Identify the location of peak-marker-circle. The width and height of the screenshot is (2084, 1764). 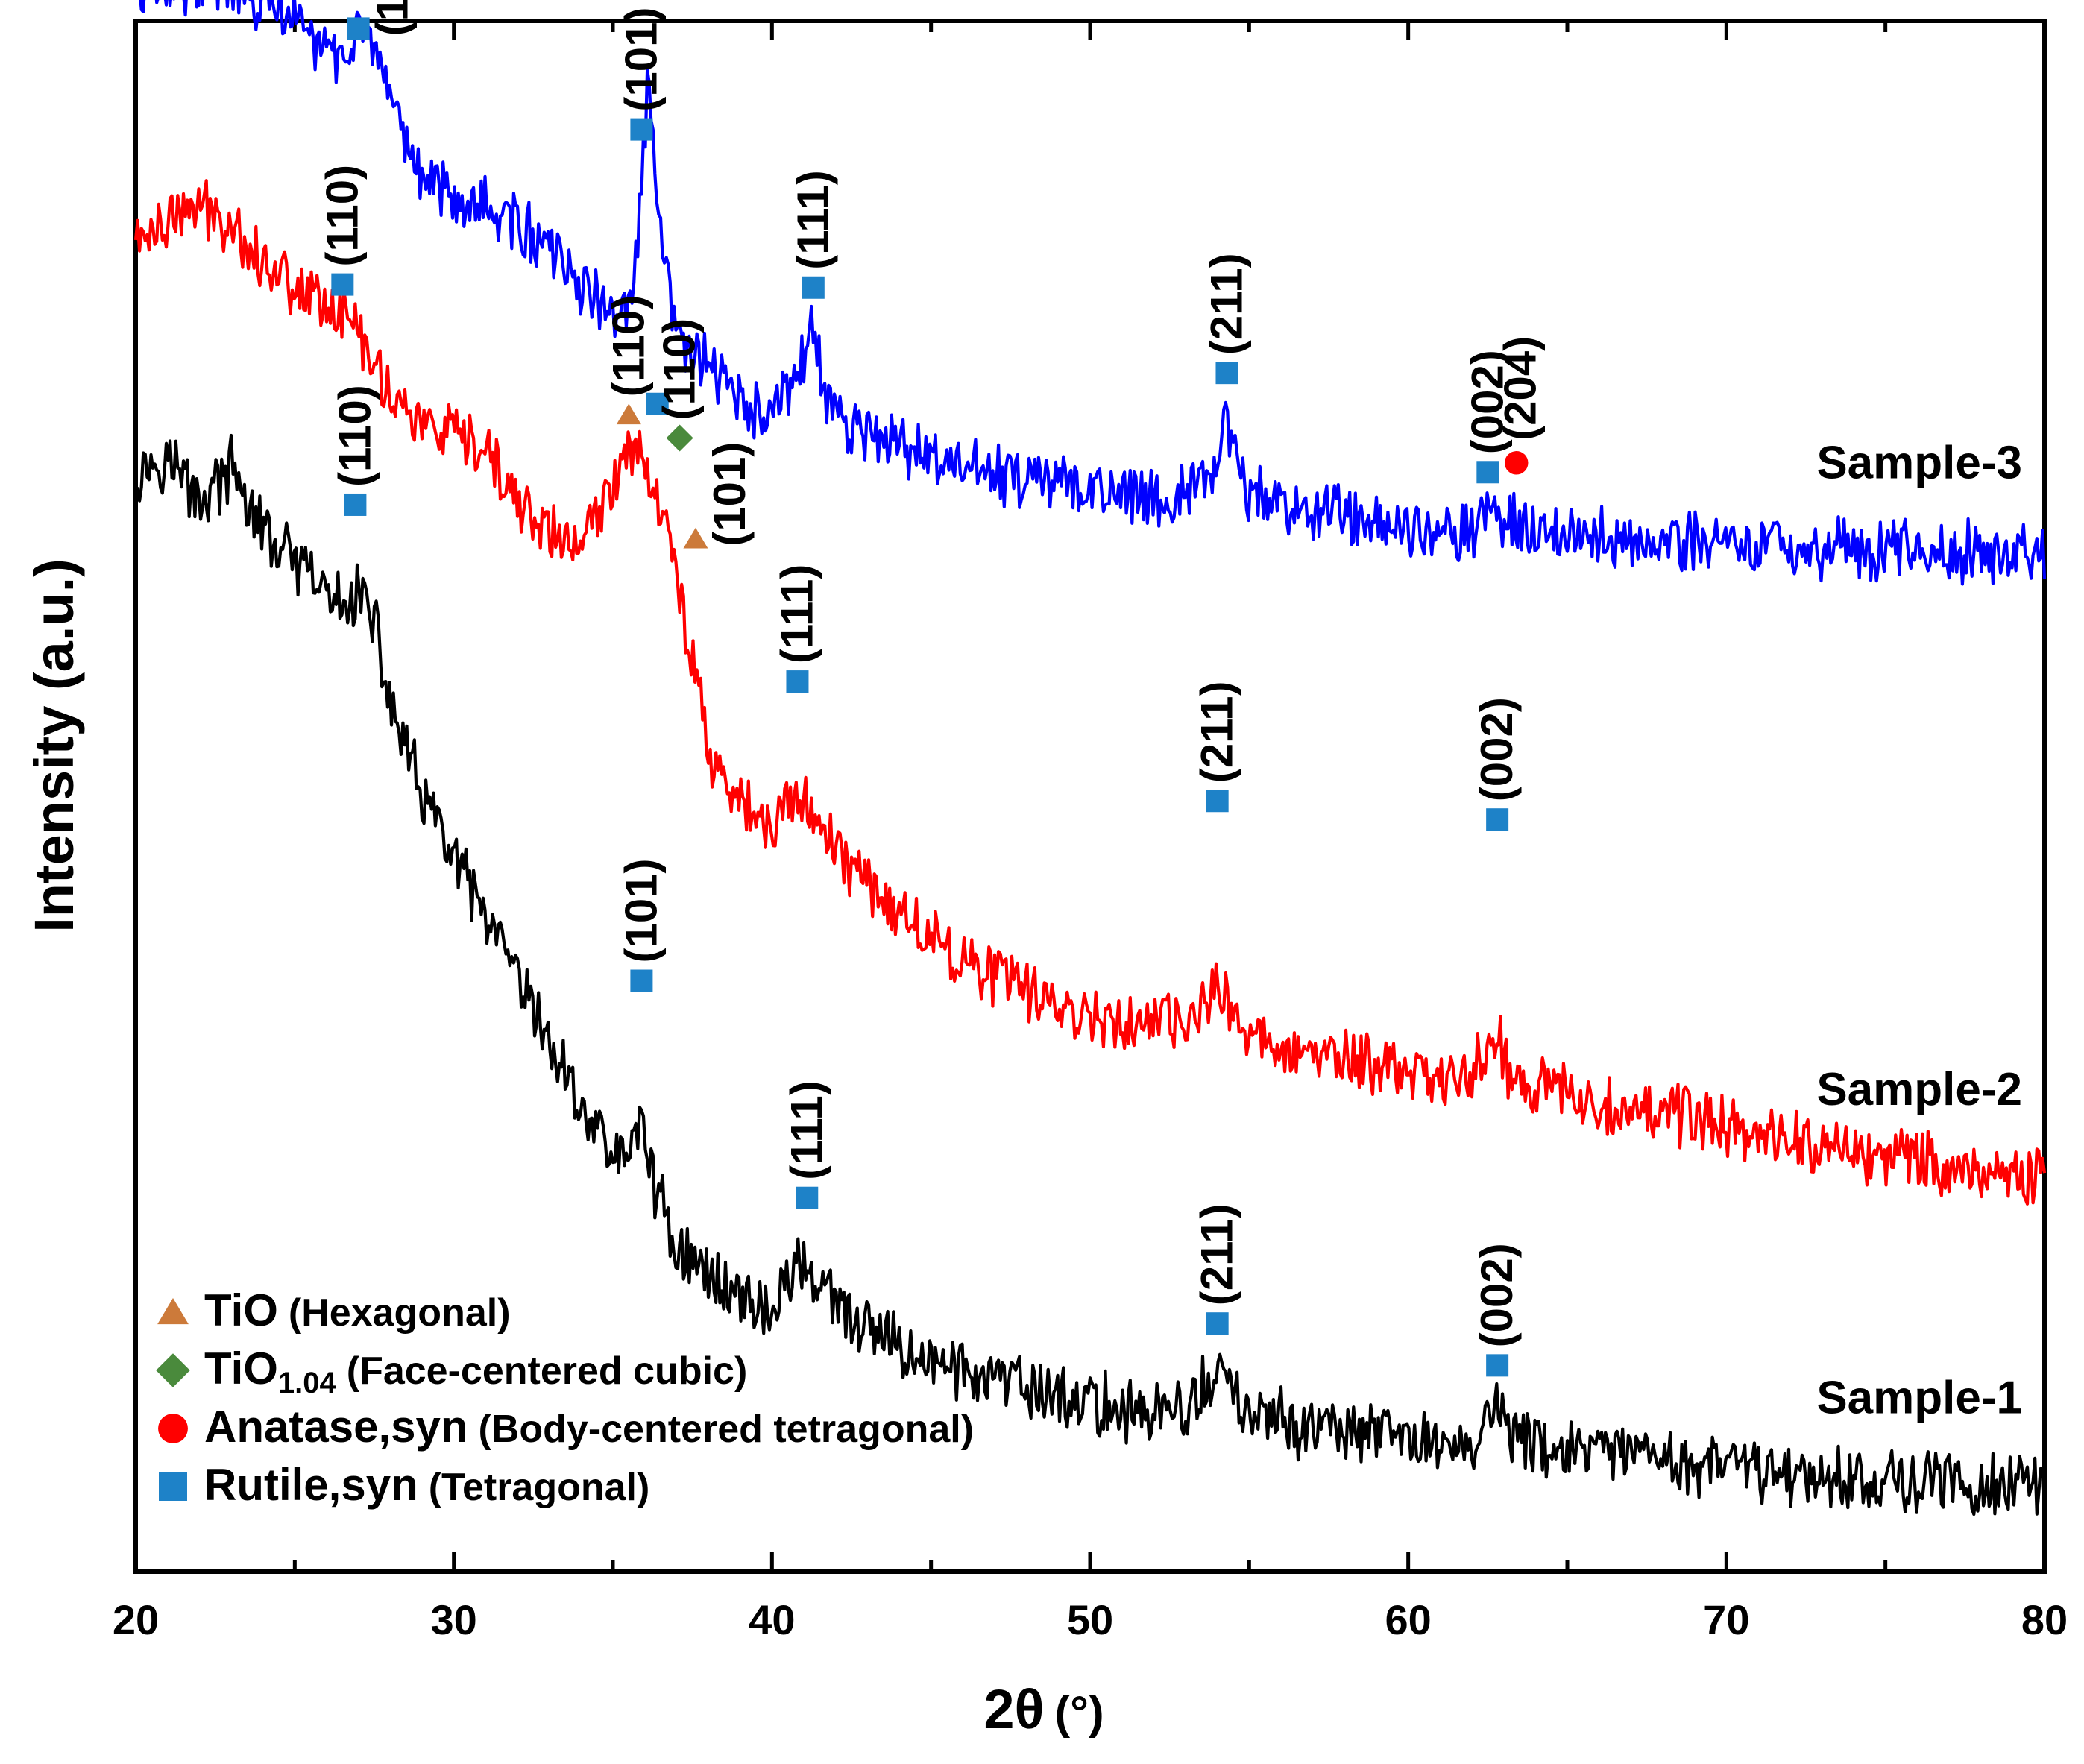
(1516, 463).